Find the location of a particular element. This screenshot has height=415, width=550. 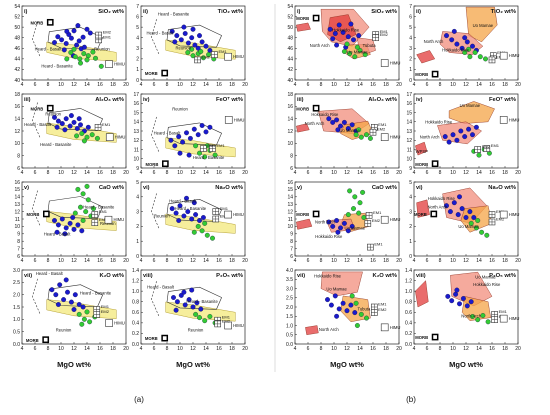

y-tick-label: 16 is located at coordinates (409, 104).